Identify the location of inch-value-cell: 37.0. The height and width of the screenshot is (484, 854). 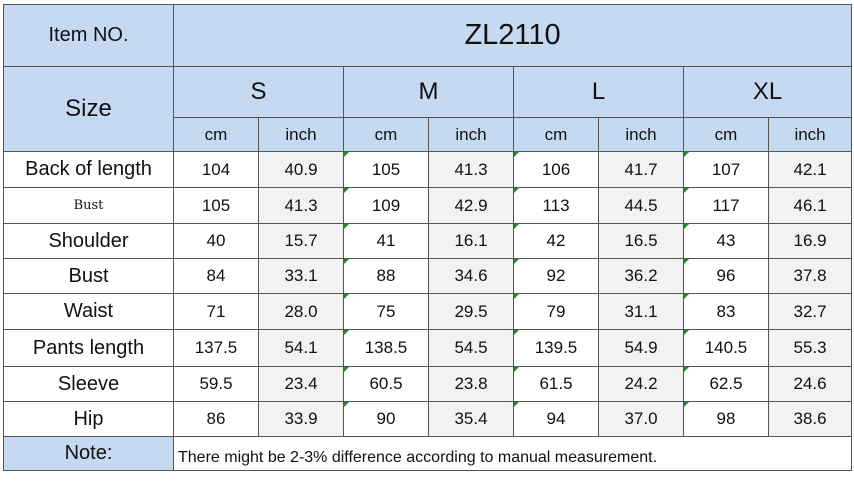
(641, 419).